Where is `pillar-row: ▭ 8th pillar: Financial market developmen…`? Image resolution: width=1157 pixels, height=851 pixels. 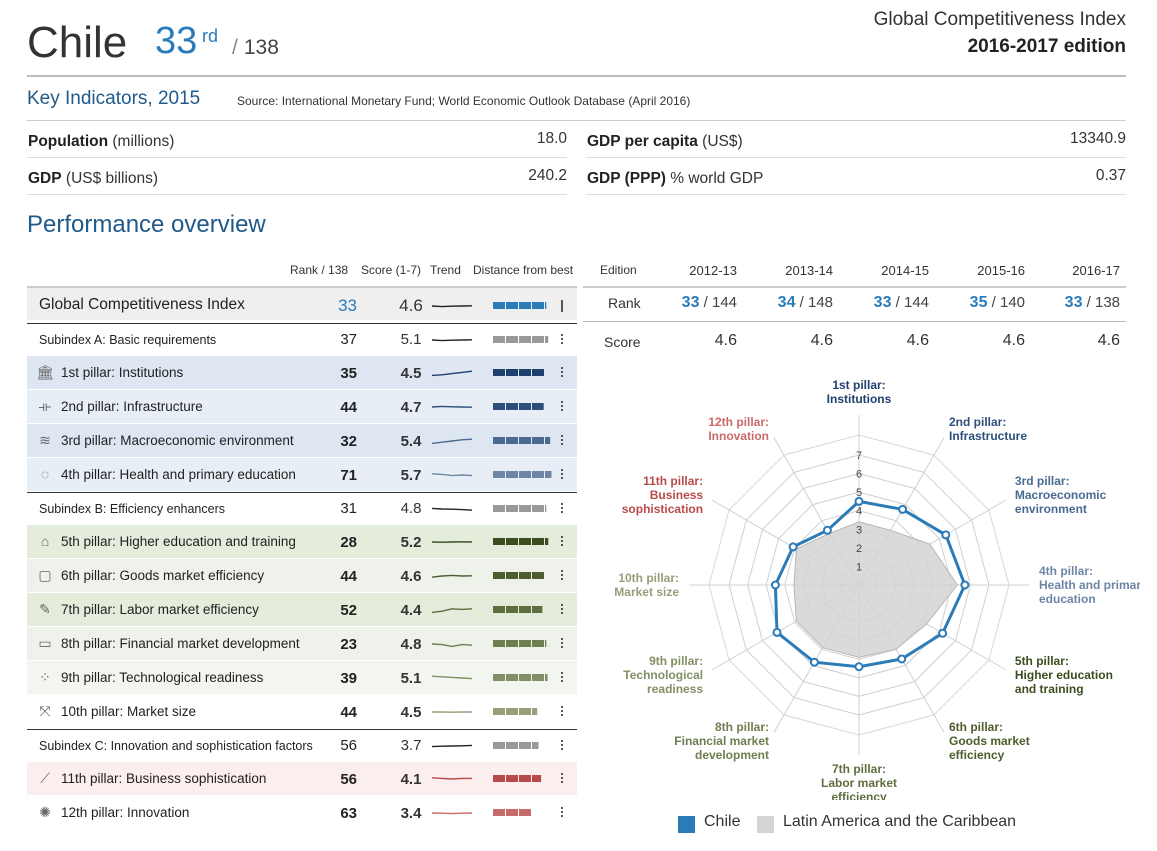
pillar-row: ▭ 8th pillar: Financial market developmen… is located at coordinates (302, 644).